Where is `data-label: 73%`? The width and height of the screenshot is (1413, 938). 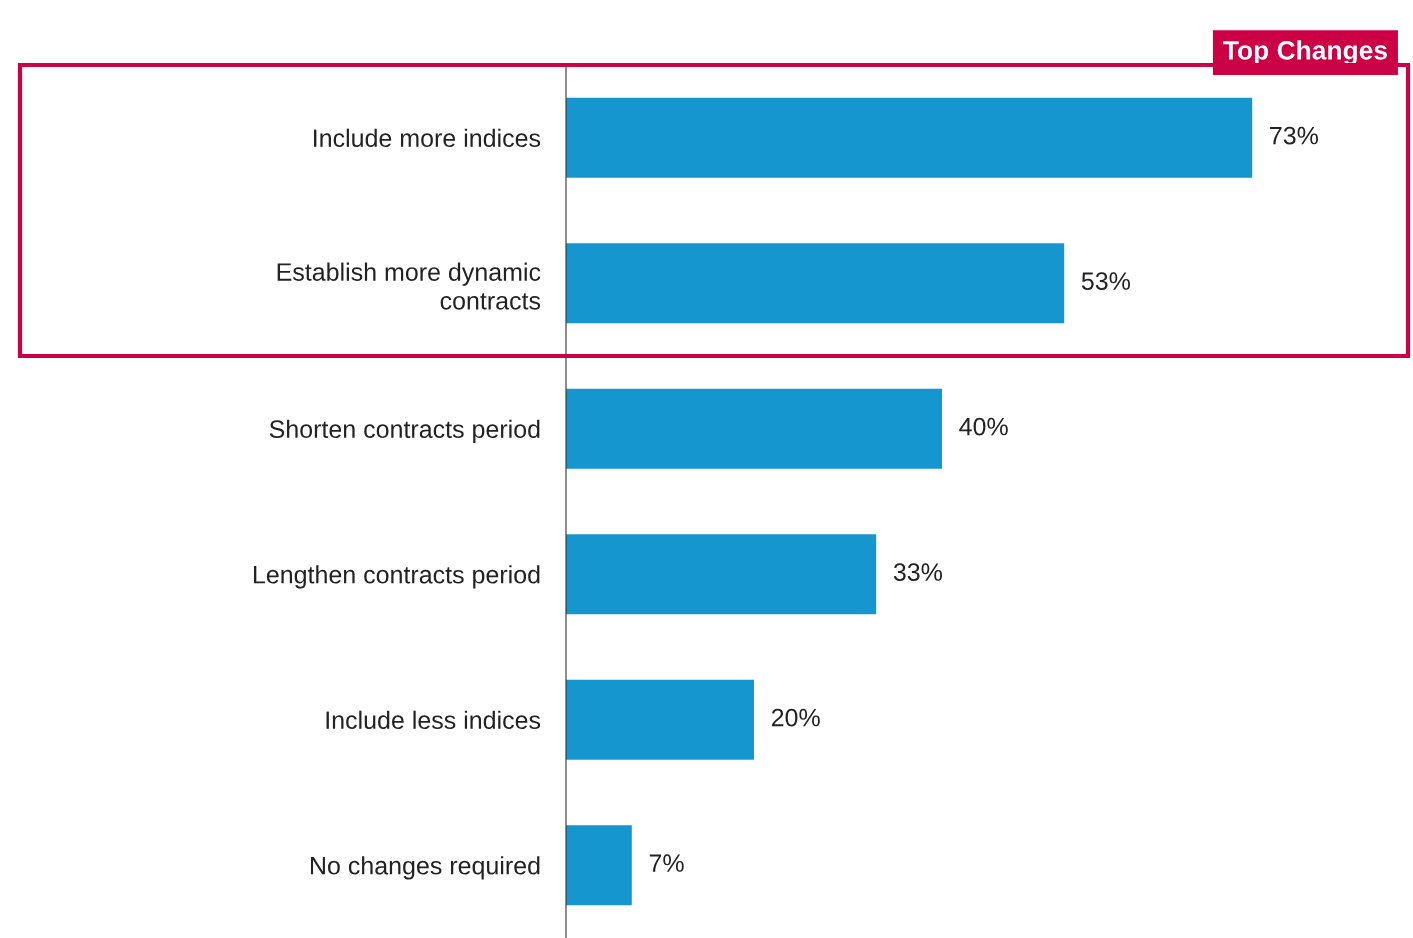 data-label: 73% is located at coordinates (1294, 135).